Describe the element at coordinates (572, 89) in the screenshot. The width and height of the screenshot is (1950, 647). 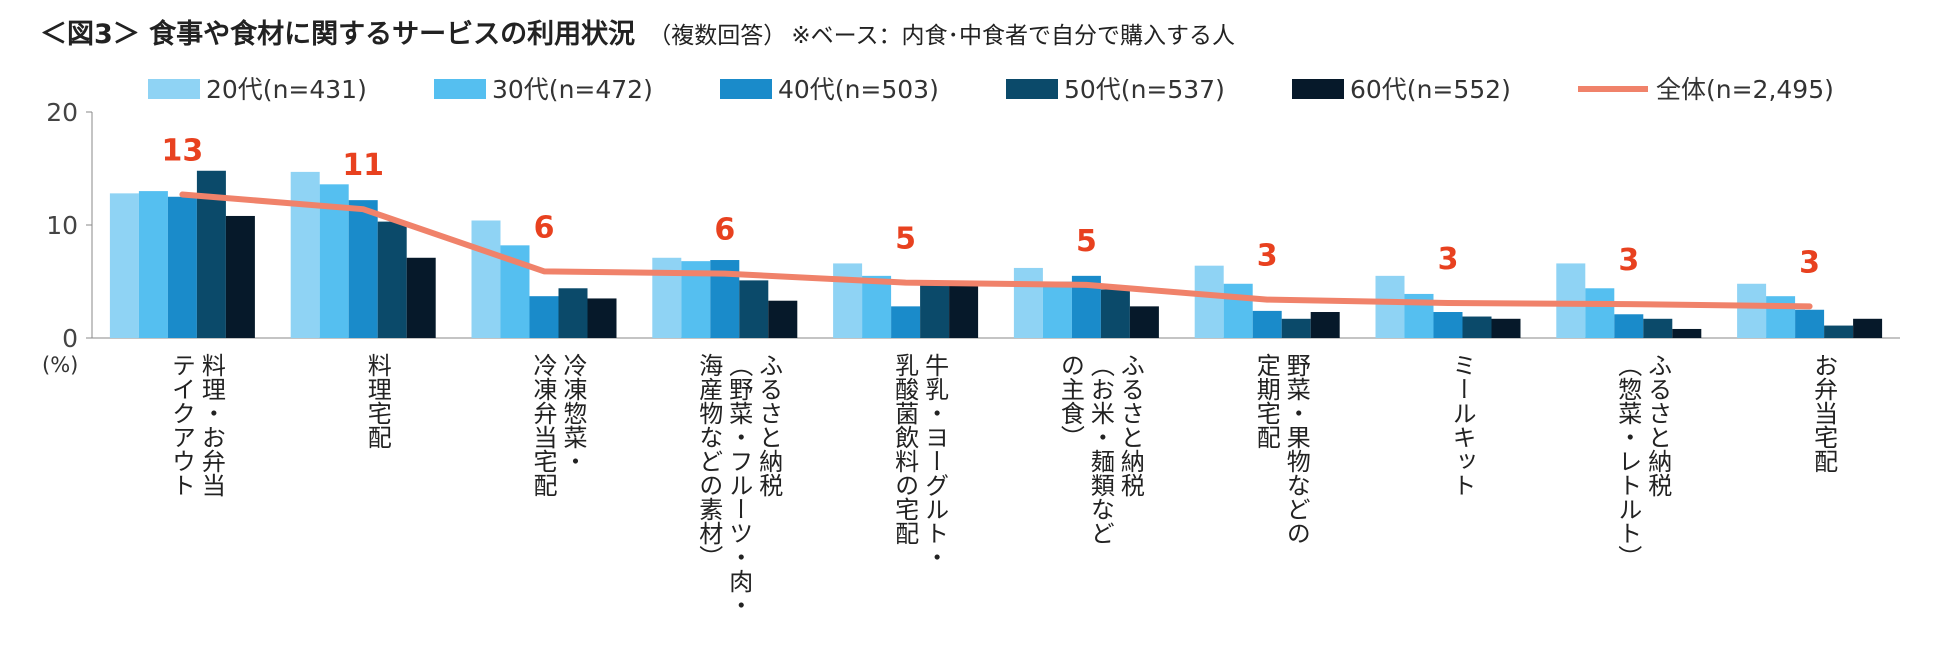
I see `legend-label: 30代(n=472)` at that location.